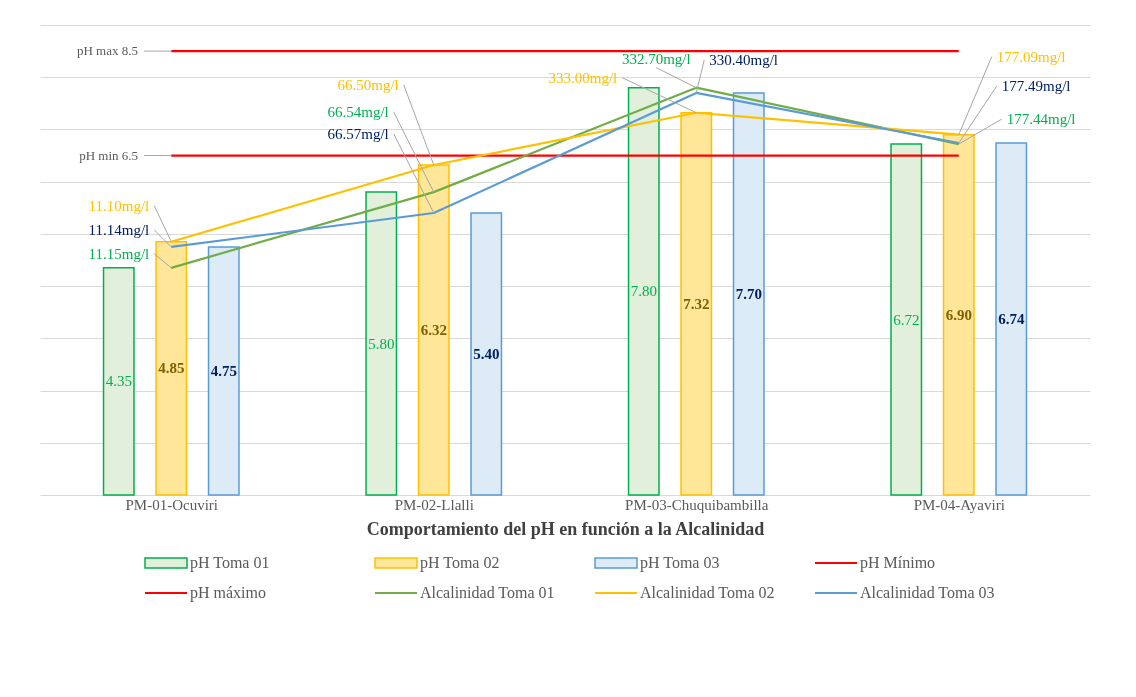 This screenshot has height=697, width=1136. What do you see at coordinates (223, 370) in the screenshot?
I see `data-label: 4.75` at bounding box center [223, 370].